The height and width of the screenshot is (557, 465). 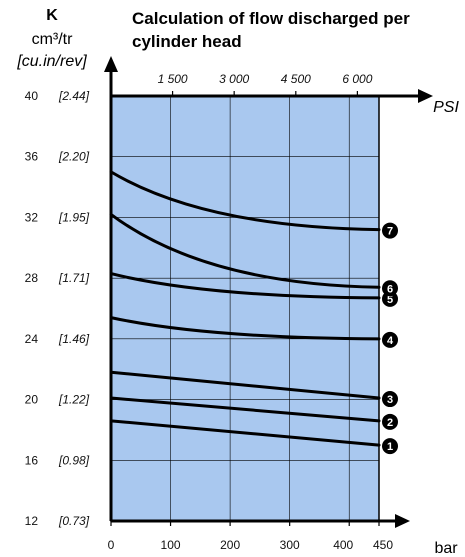 I want to click on series-badge-label: 4, so click(x=390, y=341).